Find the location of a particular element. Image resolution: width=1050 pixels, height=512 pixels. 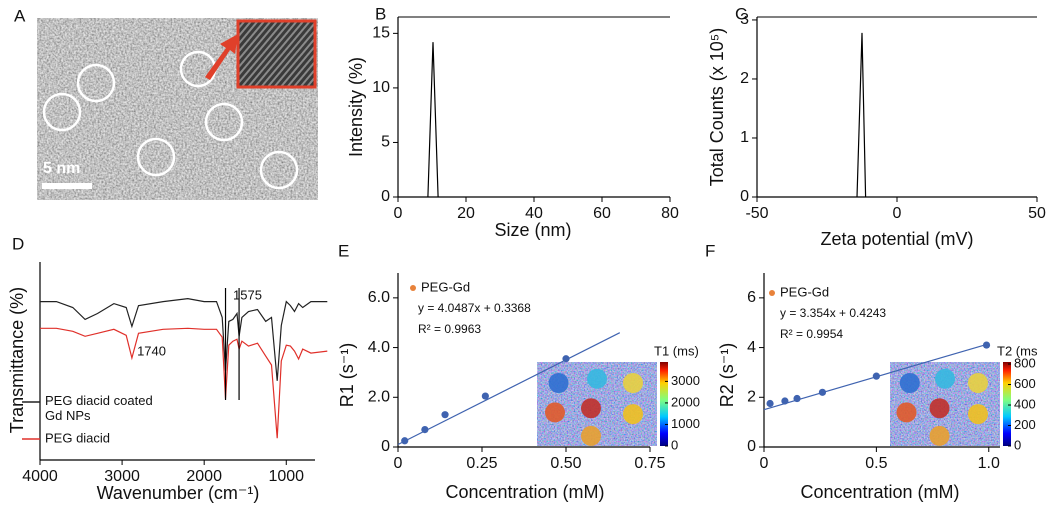

y-axis-label: Total Counts (x 10⁵) is located at coordinates (717, 107).